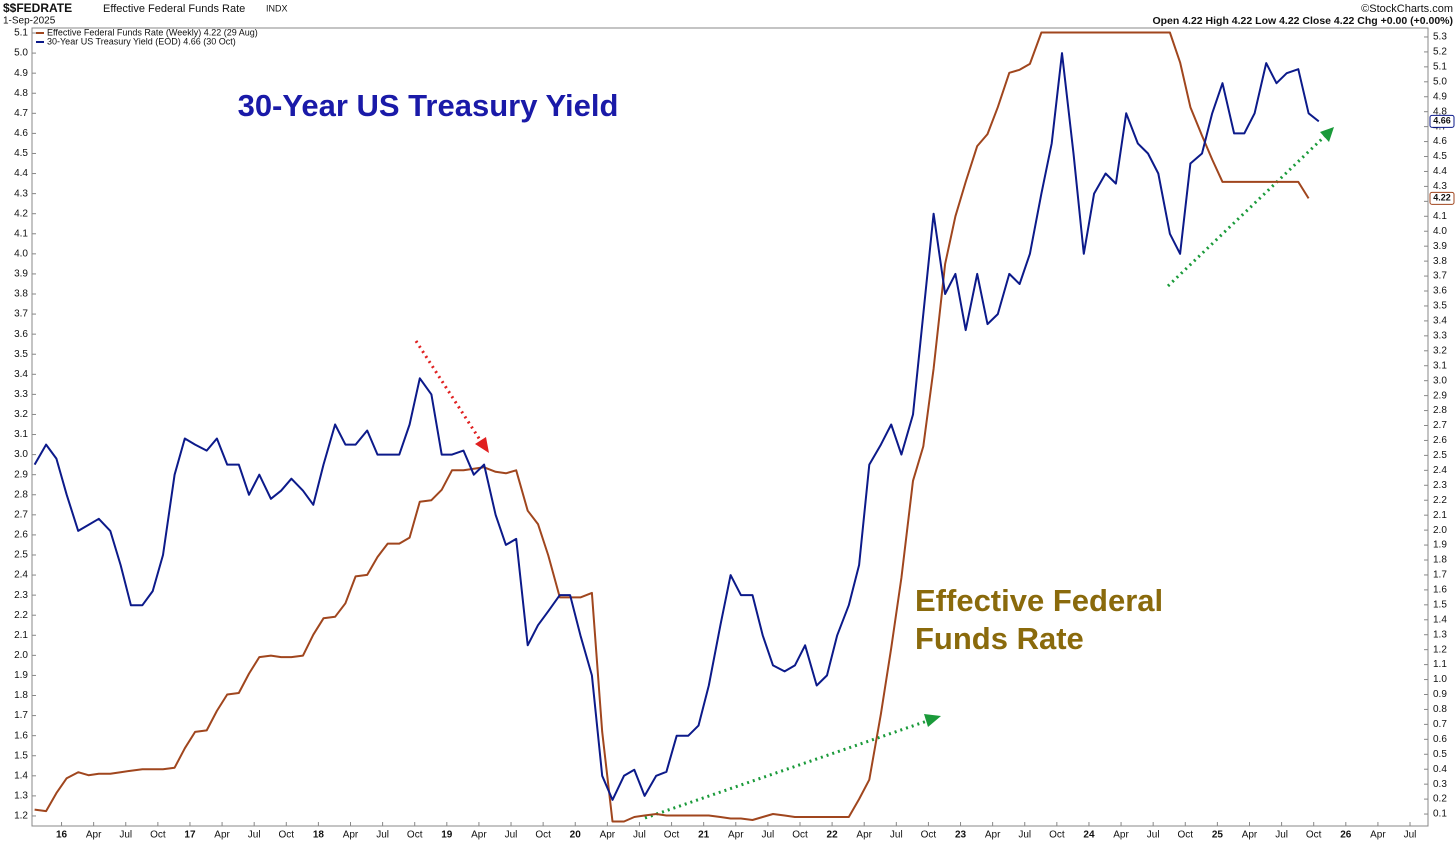 The height and width of the screenshot is (843, 1456). Describe the element at coordinates (21, 173) in the screenshot. I see `y-tick-label: 4.4` at that location.